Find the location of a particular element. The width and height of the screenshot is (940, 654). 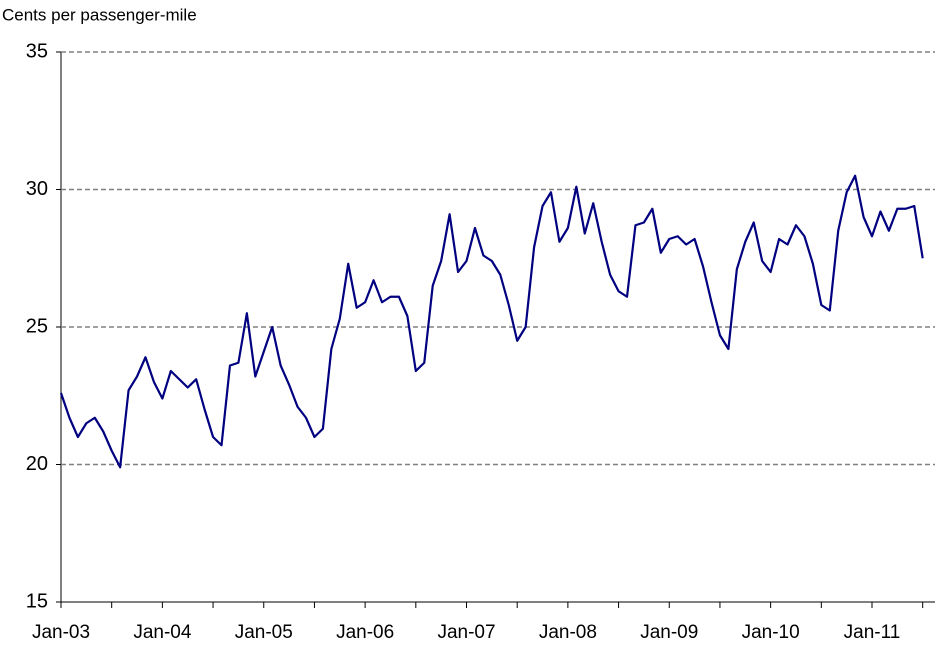

x-tick-label: Jan-08 is located at coordinates (568, 632).